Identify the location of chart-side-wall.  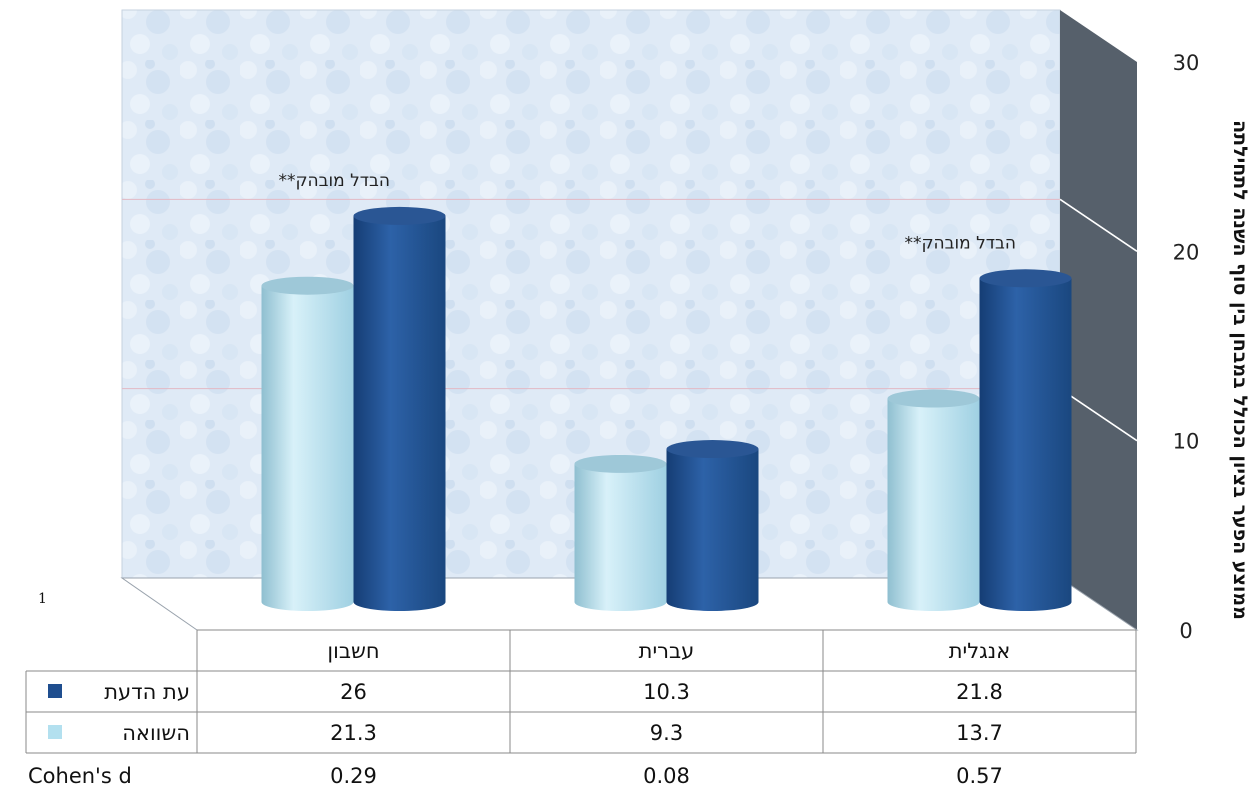
(1098, 320).